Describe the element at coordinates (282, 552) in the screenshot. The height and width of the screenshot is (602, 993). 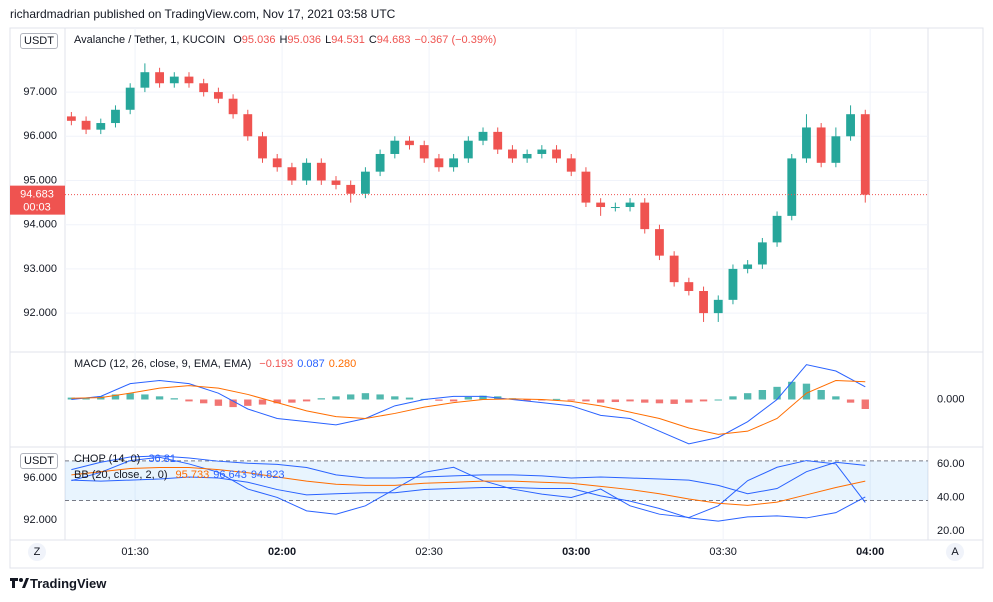
I see `x-tick-label: 02:00` at that location.